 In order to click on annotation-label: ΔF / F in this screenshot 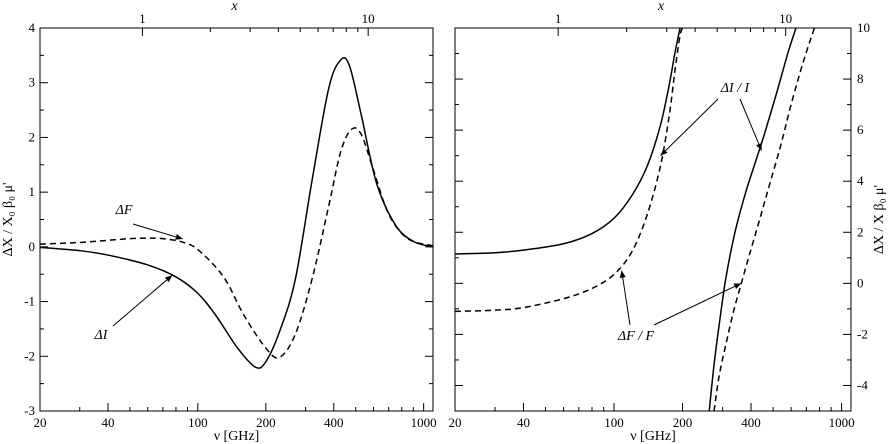, I will do `click(636, 336)`.